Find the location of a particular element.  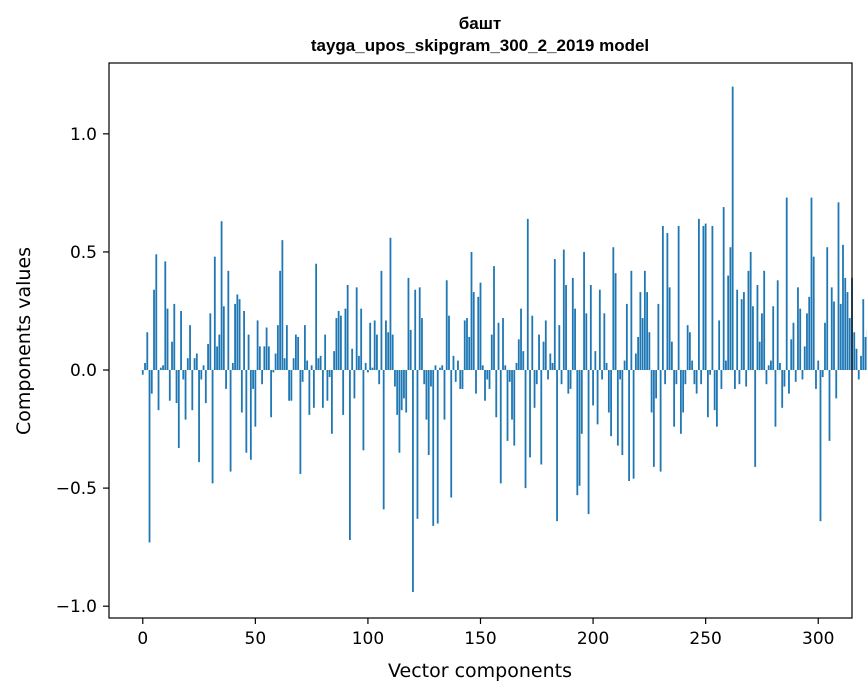

y-tick-label: 1.0 is located at coordinates (83, 135).